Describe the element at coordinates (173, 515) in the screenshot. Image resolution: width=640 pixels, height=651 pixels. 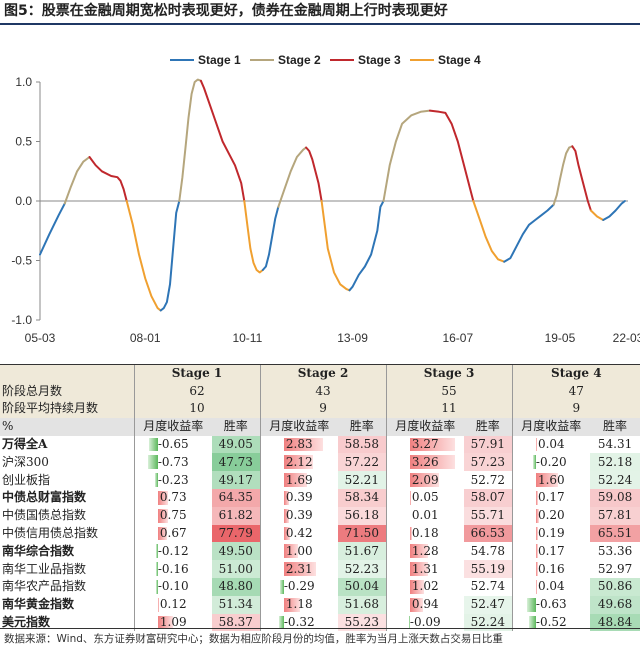
I see `ret-value: 0.75` at that location.